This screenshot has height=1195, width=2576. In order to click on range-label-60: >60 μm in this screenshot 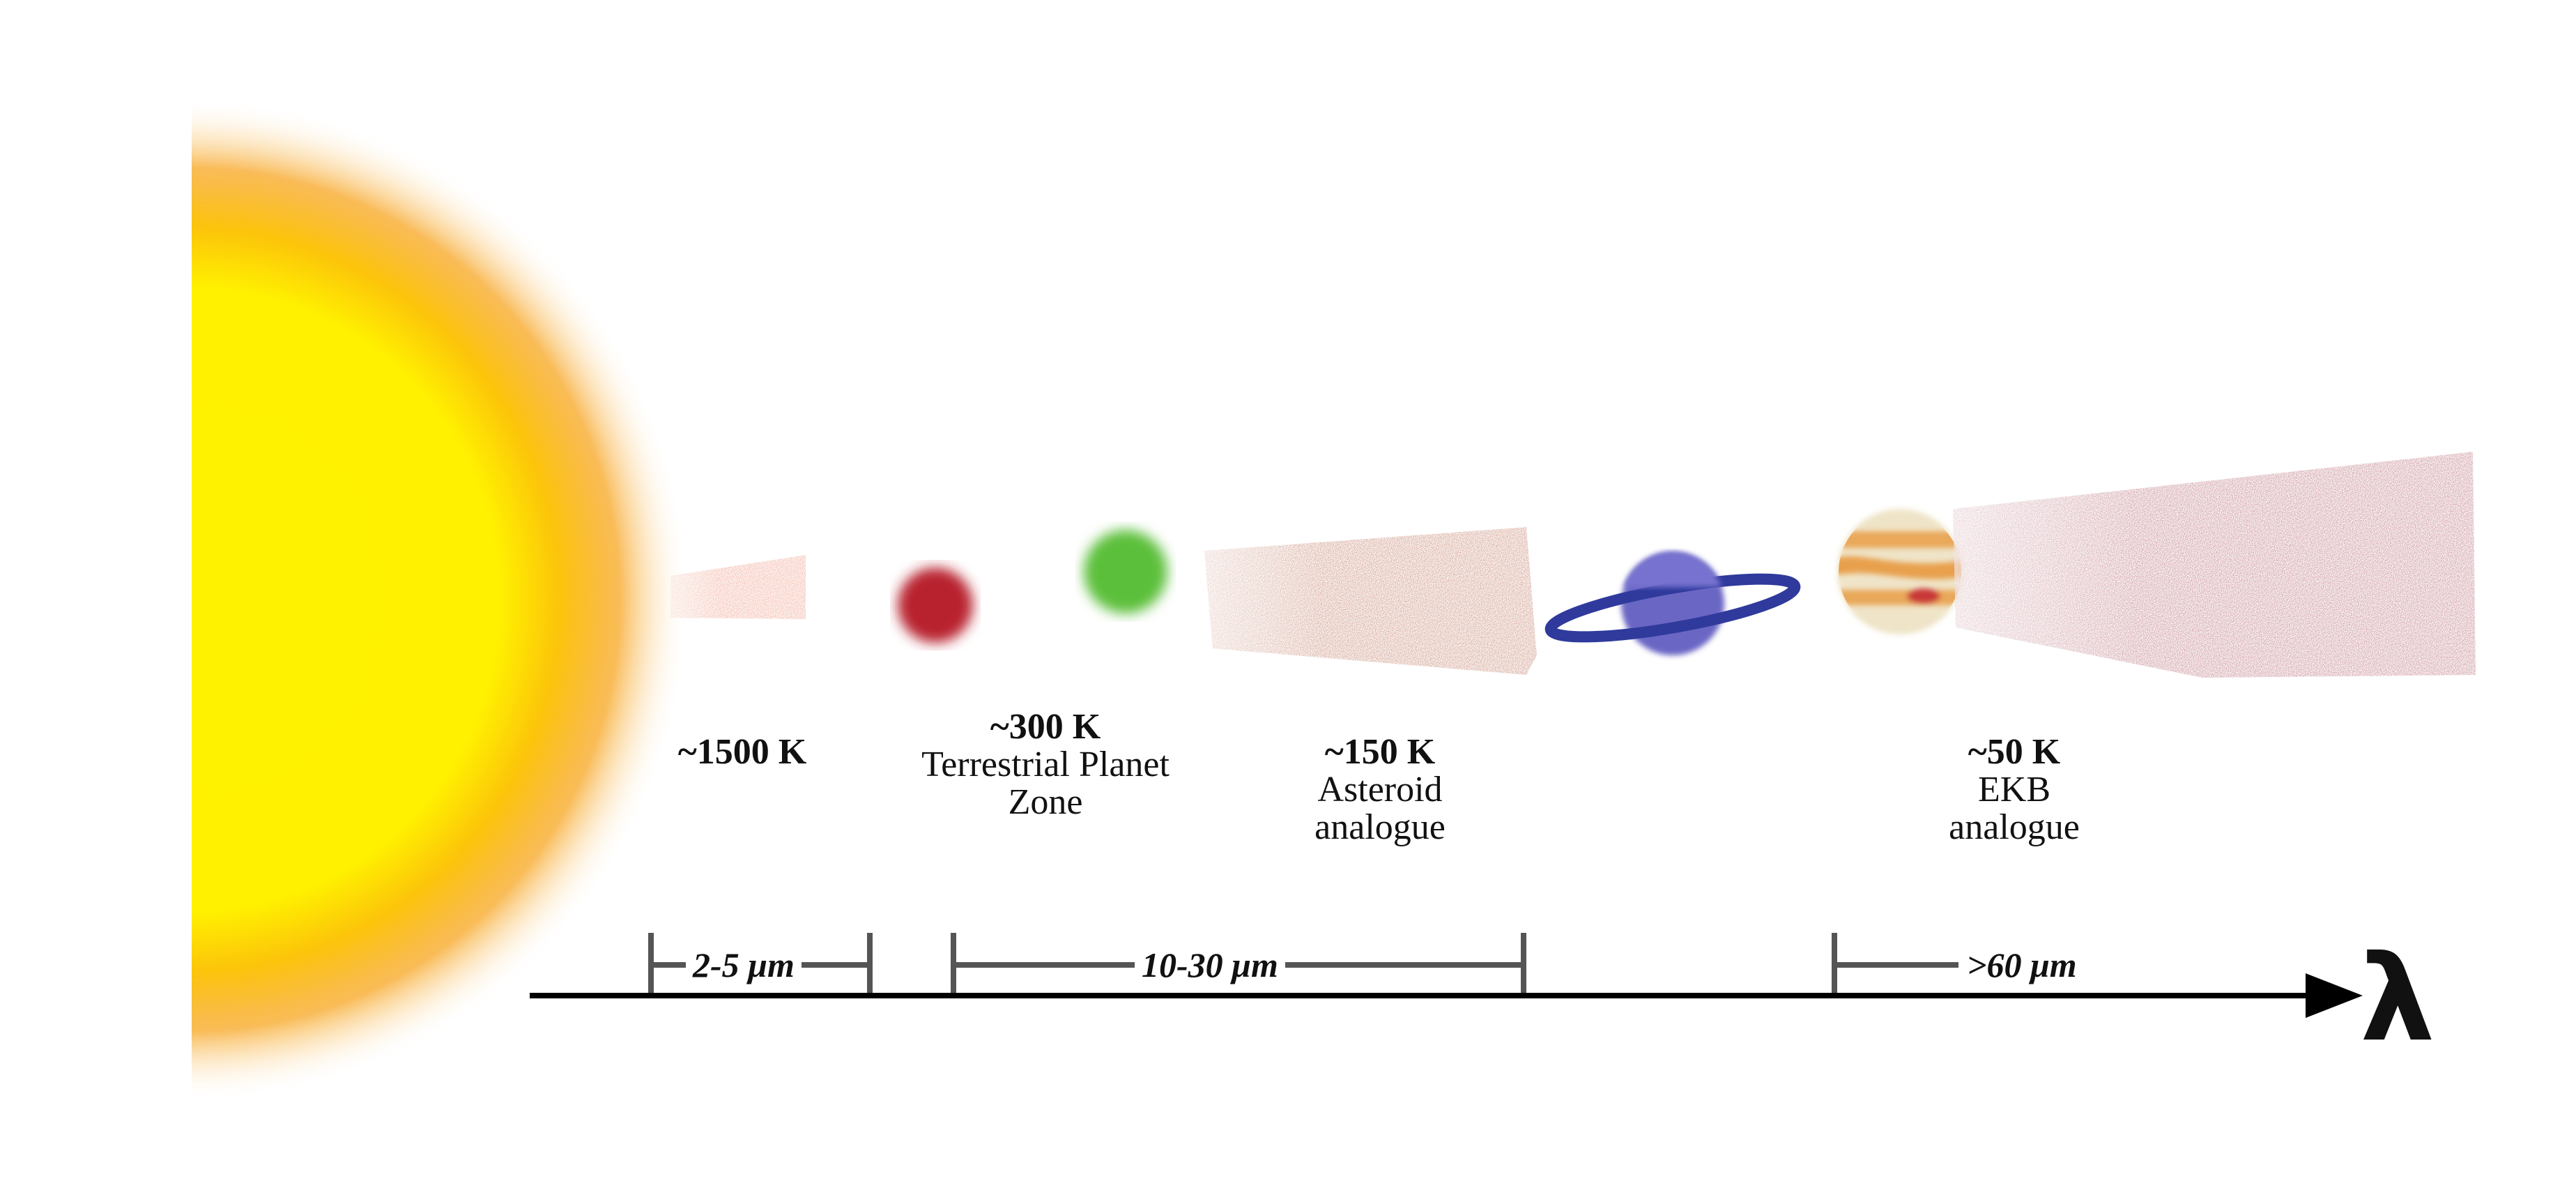, I will do `click(2022, 964)`.